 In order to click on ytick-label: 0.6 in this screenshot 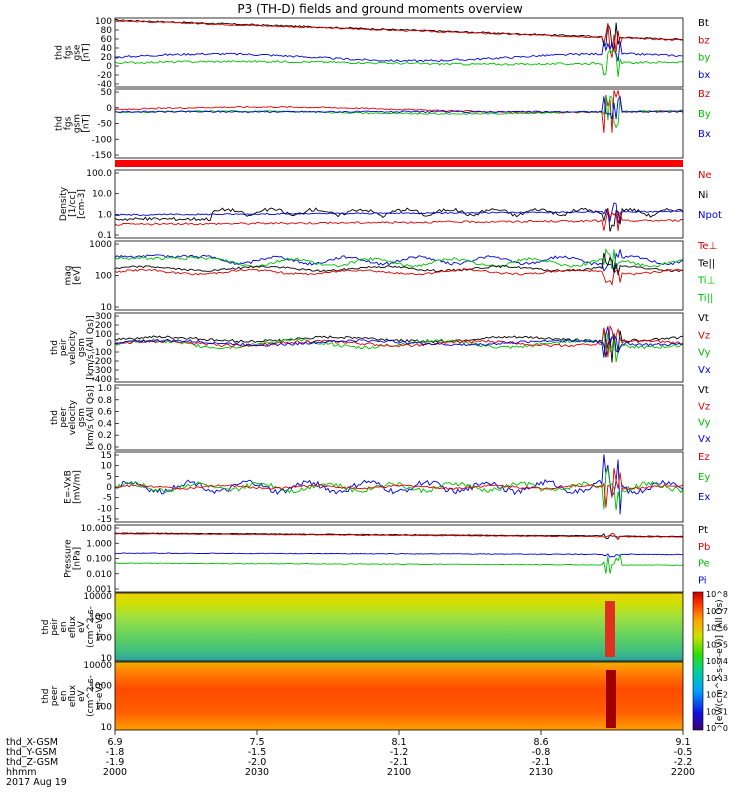, I will do `click(105, 413)`.